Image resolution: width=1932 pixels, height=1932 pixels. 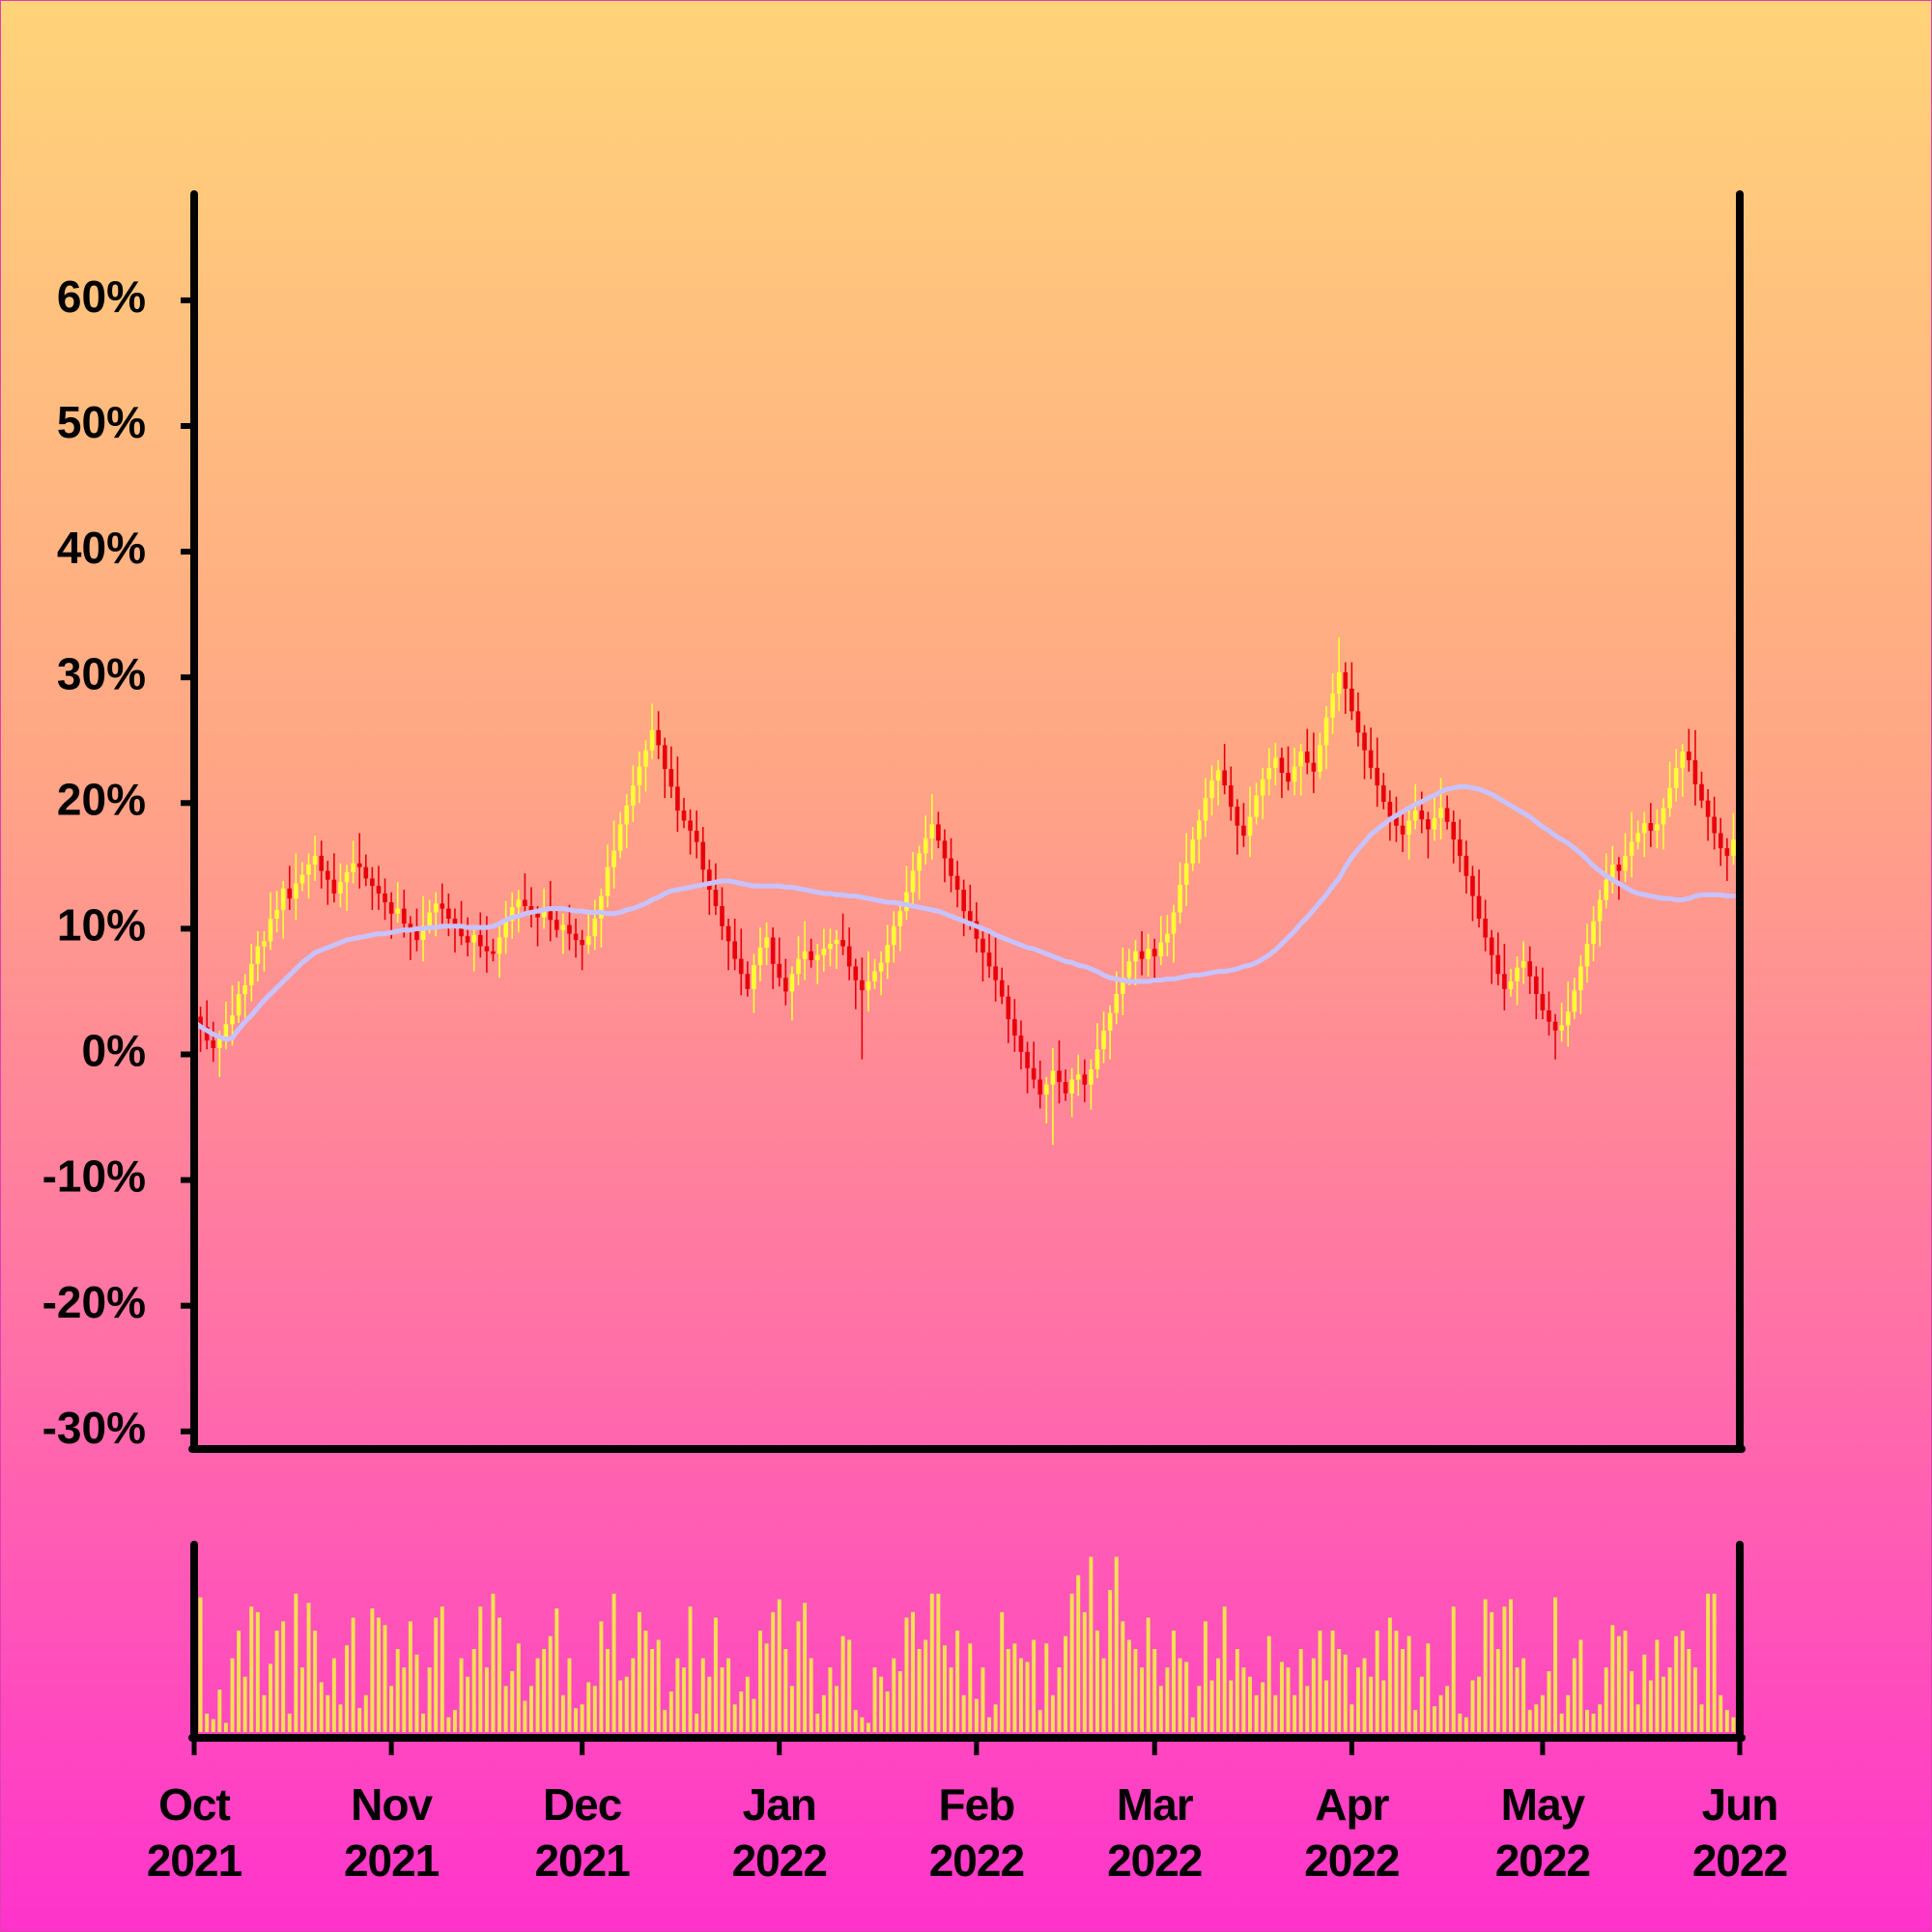 I want to click on y-tick-label: 50%, so click(x=101, y=422).